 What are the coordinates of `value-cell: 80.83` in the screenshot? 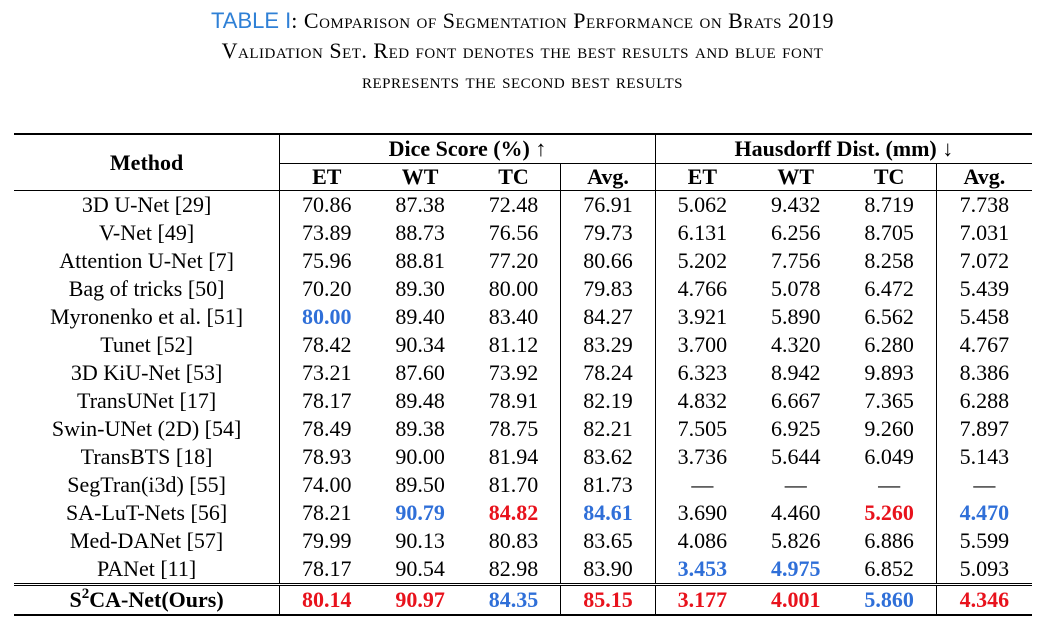 It's located at (514, 541).